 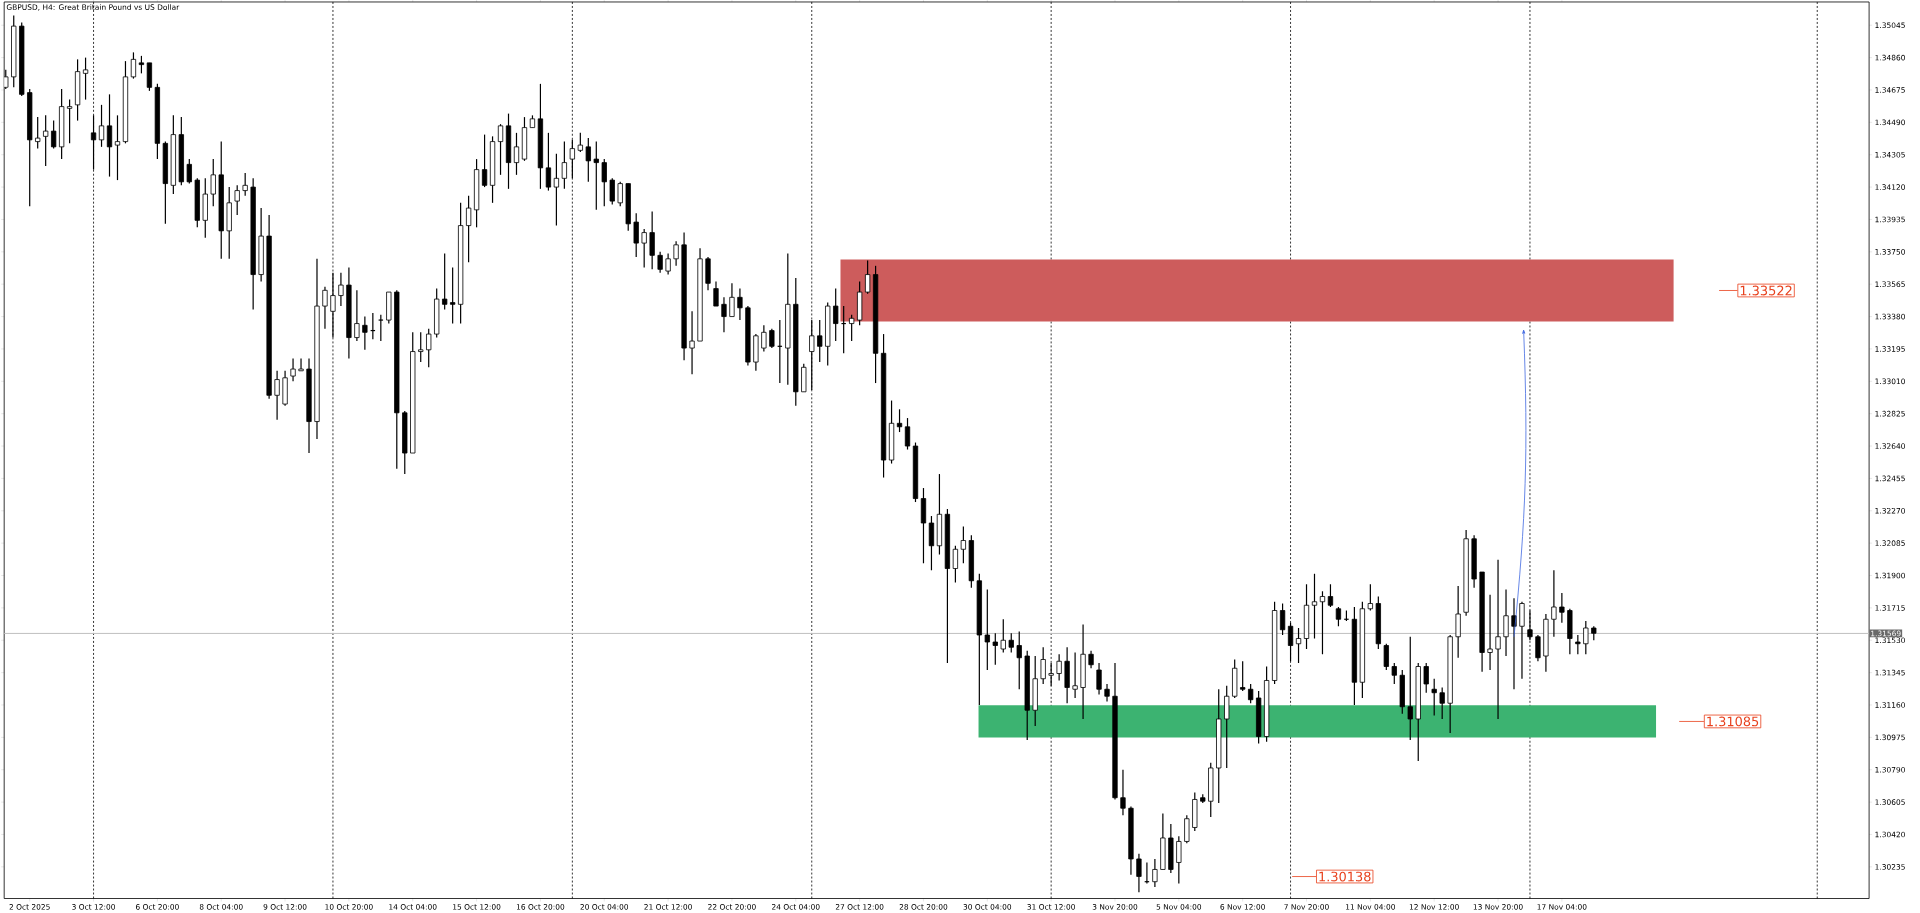 I want to click on annotation: 1.33522, so click(x=1766, y=290).